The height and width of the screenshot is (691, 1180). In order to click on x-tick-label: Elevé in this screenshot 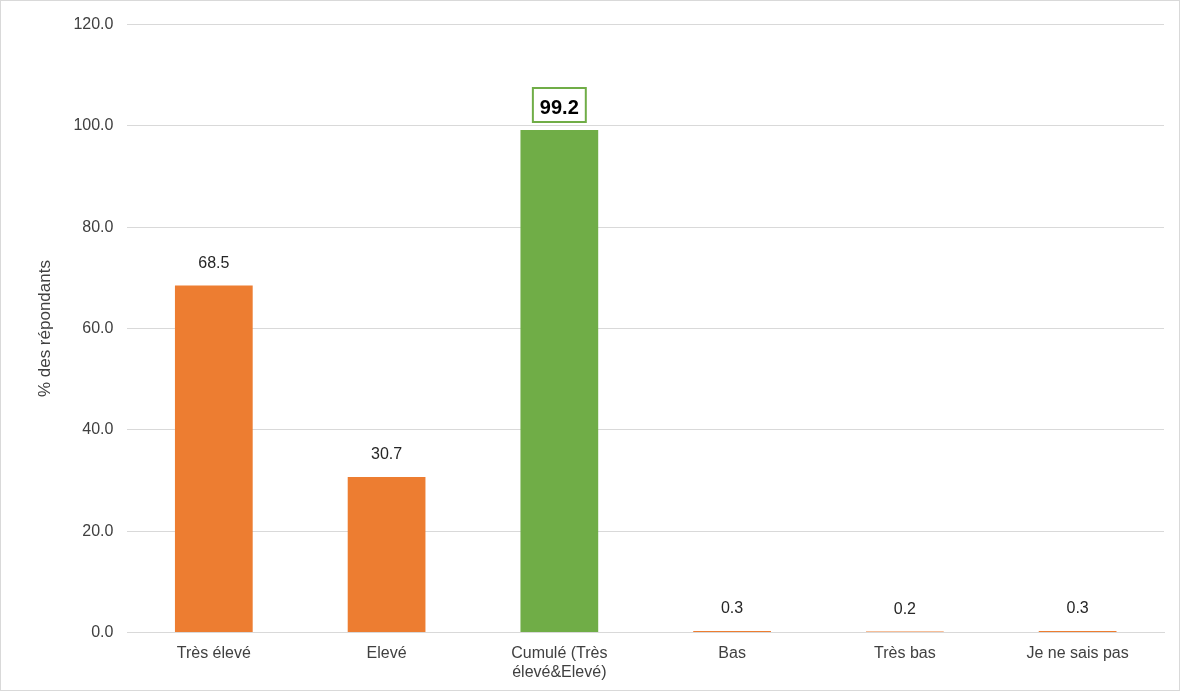, I will do `click(386, 652)`.